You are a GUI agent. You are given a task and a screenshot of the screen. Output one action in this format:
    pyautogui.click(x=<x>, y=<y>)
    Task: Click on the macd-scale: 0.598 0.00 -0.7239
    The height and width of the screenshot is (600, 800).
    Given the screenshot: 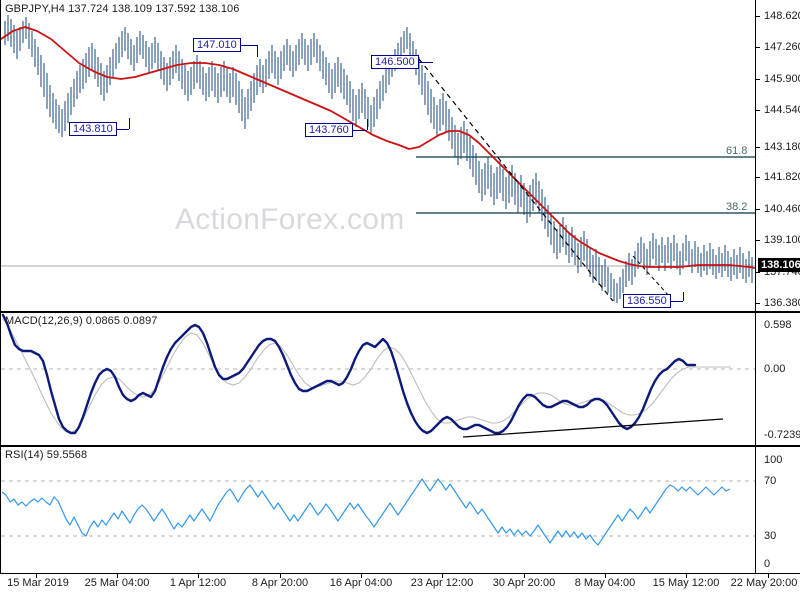 What is the action you would take?
    pyautogui.click(x=778, y=379)
    